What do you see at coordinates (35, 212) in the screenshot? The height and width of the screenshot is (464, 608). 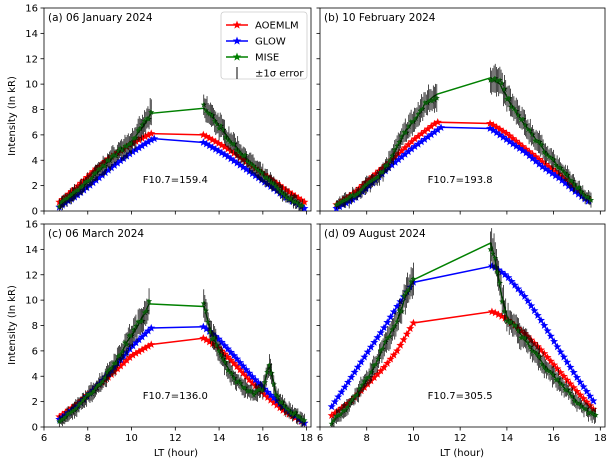 I see `y-tick-label: 0` at bounding box center [35, 212].